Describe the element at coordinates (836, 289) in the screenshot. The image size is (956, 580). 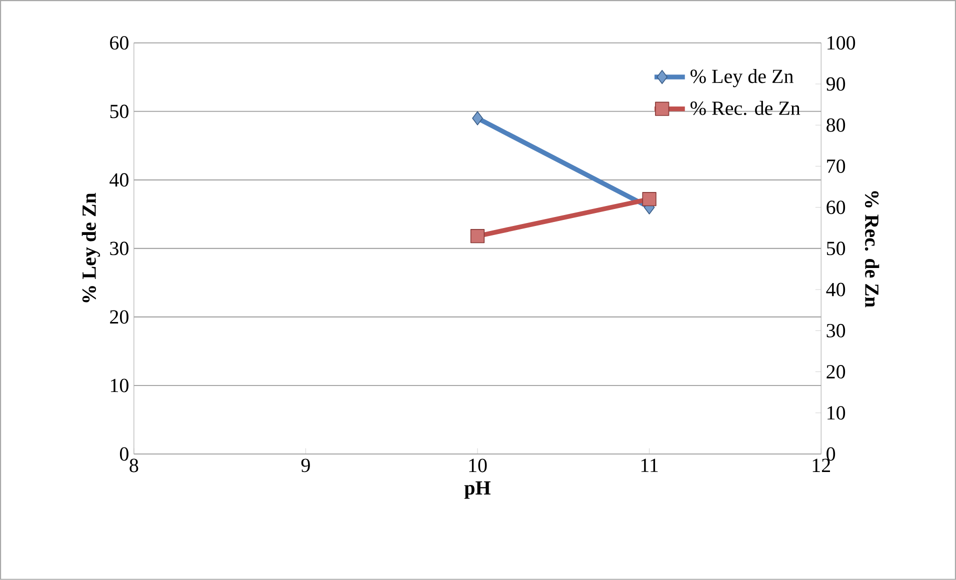
I see `y2-tick-label: 40` at that location.